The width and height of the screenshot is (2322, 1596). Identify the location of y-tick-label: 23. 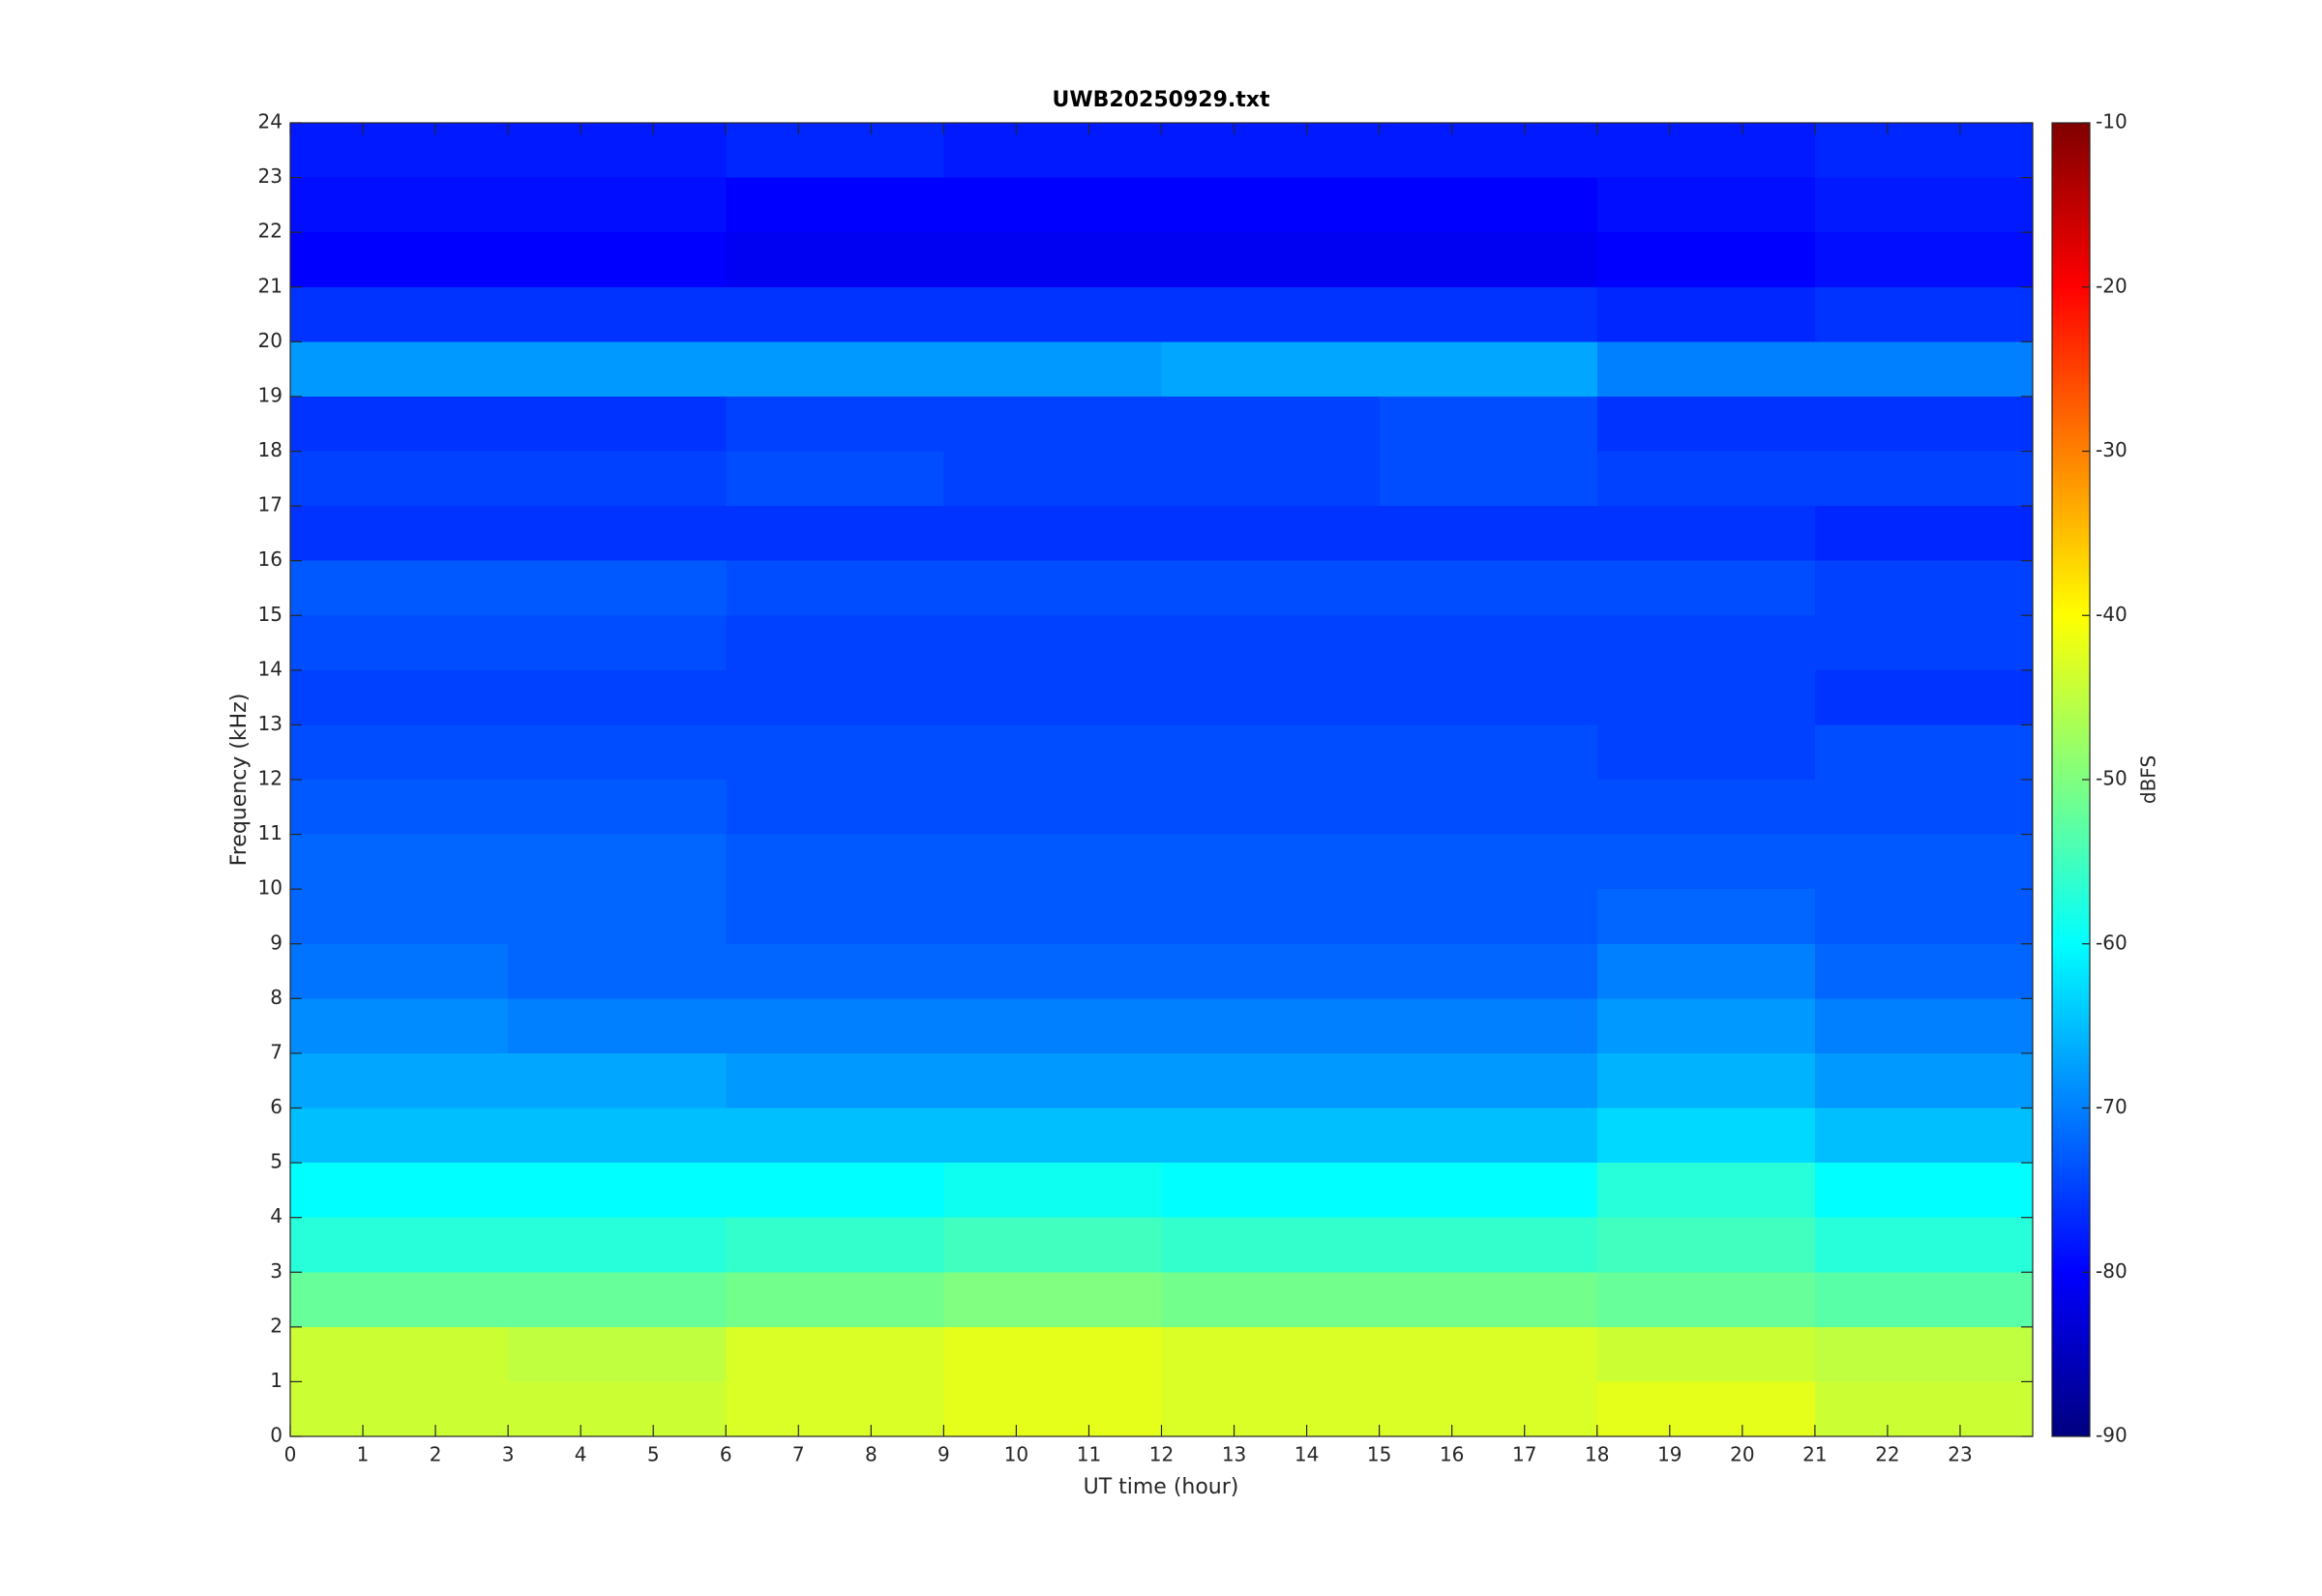
(270, 176).